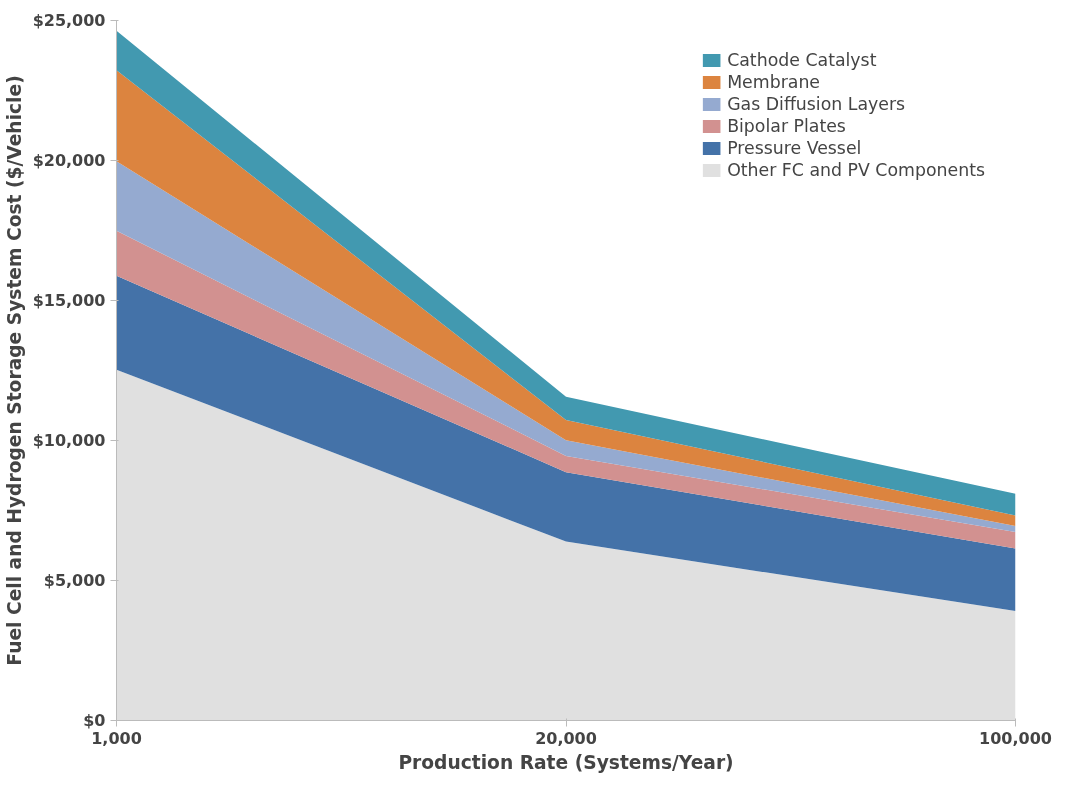 The height and width of the screenshot is (785, 1071). What do you see at coordinates (802, 60) in the screenshot?
I see `legend-label: Cathode Catalyst` at bounding box center [802, 60].